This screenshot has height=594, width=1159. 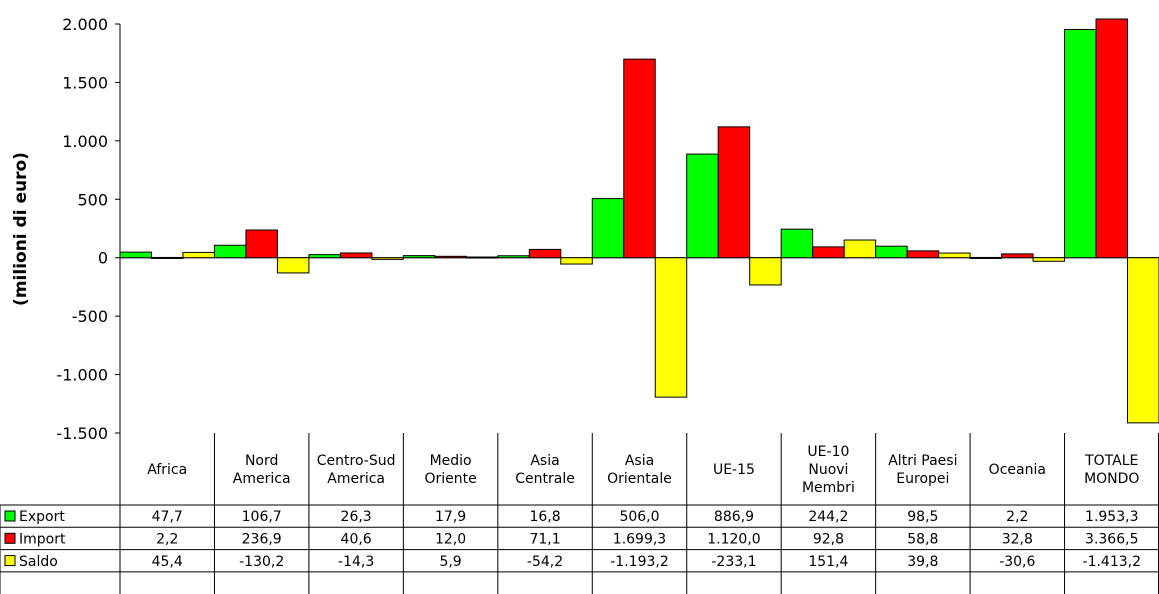 What do you see at coordinates (450, 479) in the screenshot?
I see `category-label: Oriente` at bounding box center [450, 479].